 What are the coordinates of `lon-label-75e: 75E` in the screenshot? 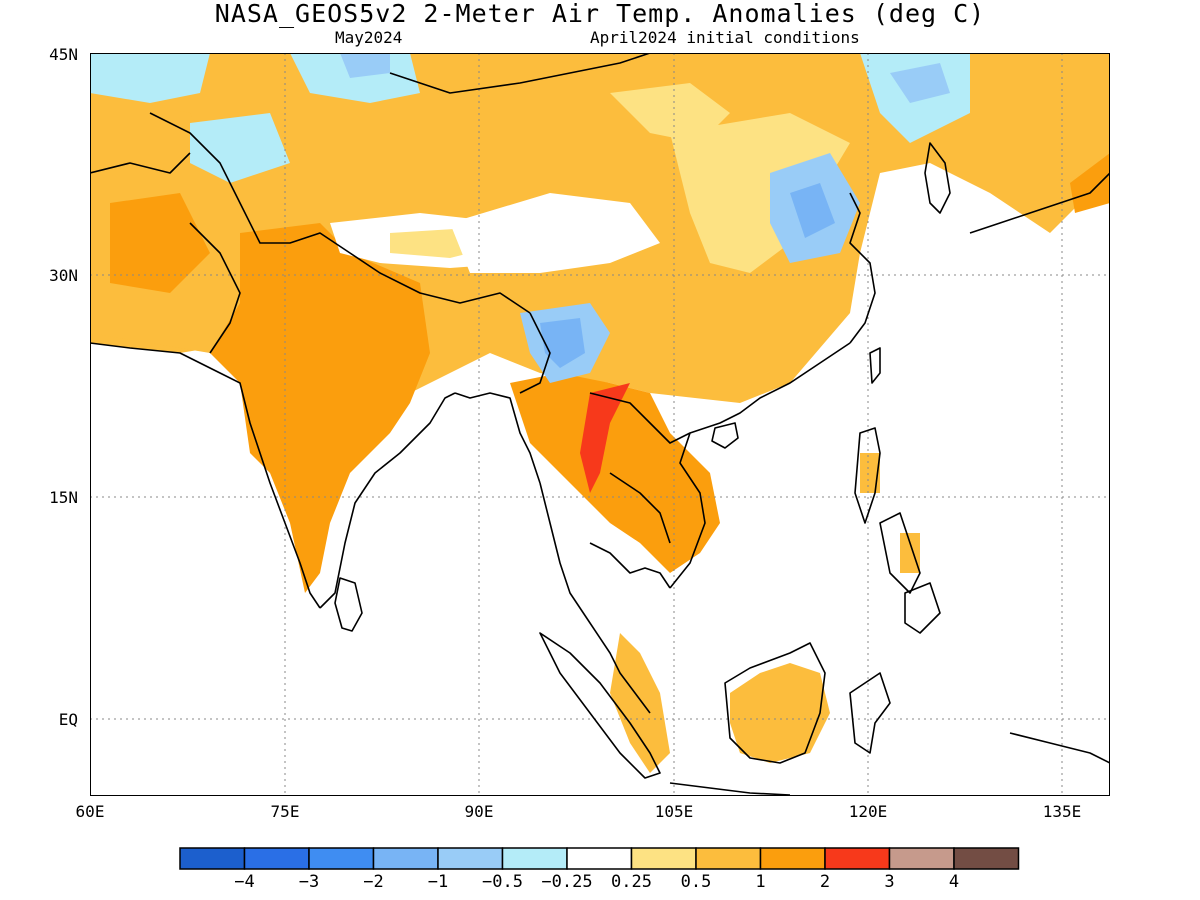 It's located at (285, 811).